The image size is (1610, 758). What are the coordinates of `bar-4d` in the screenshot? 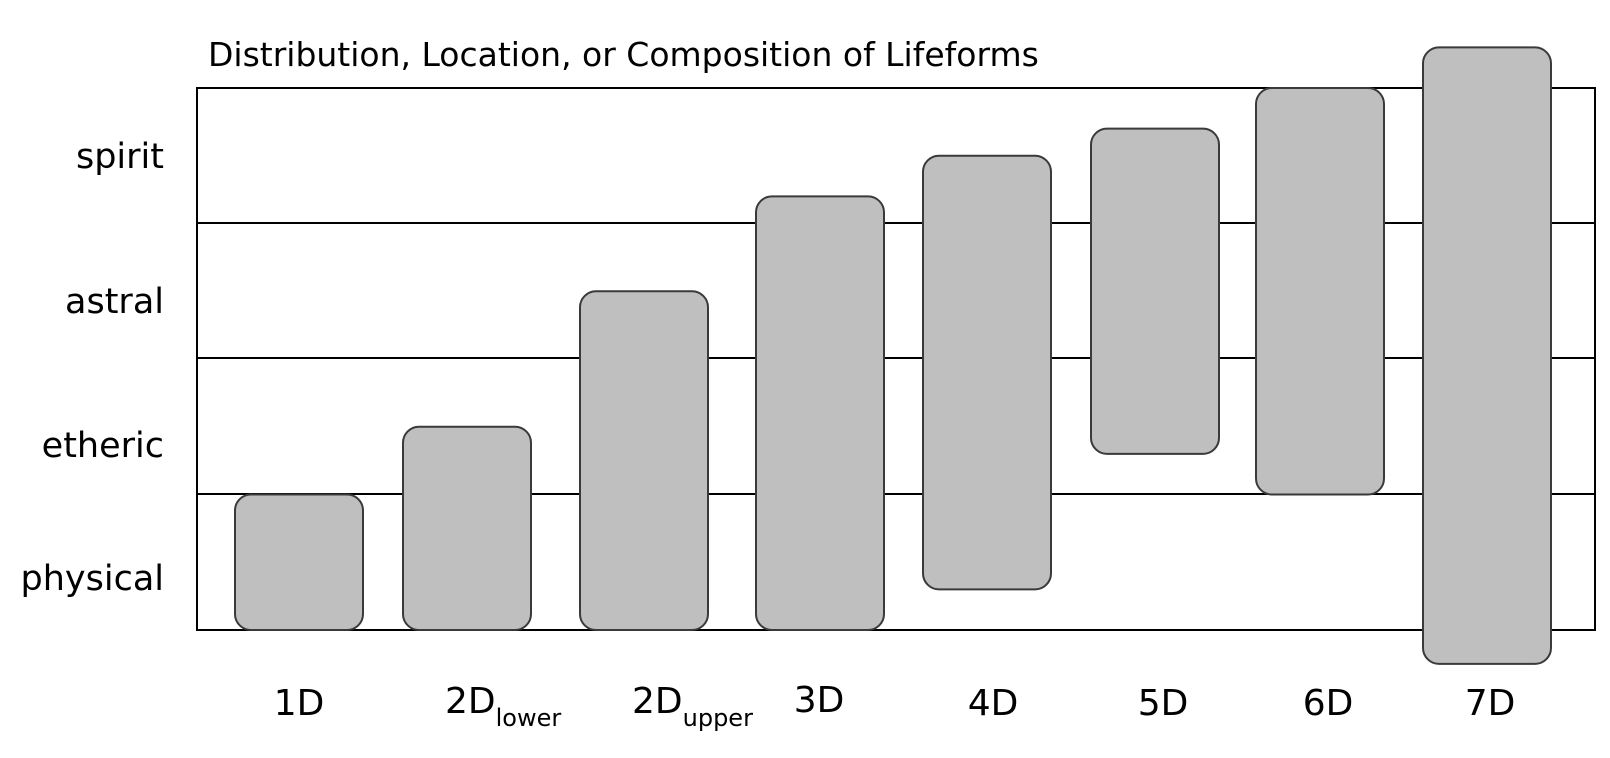 It's located at (987, 372).